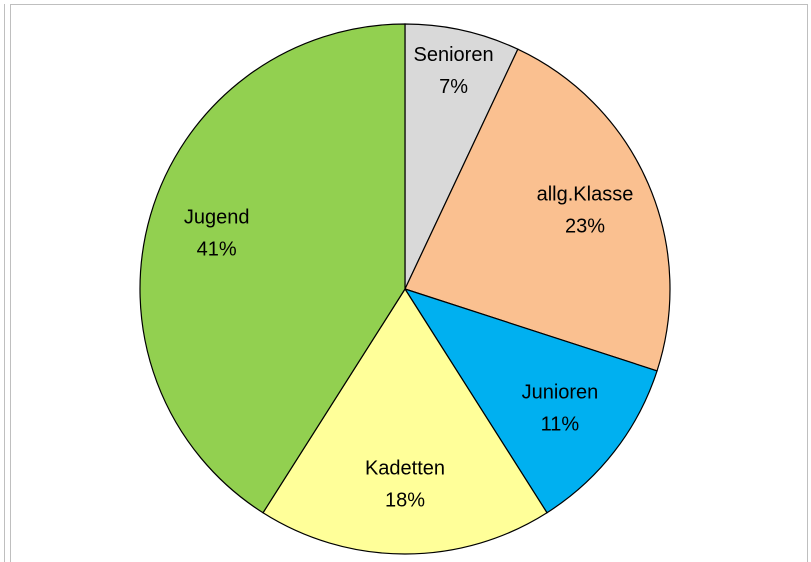 The height and width of the screenshot is (562, 811). What do you see at coordinates (560, 424) in the screenshot?
I see `slice-value-label: 11%` at bounding box center [560, 424].